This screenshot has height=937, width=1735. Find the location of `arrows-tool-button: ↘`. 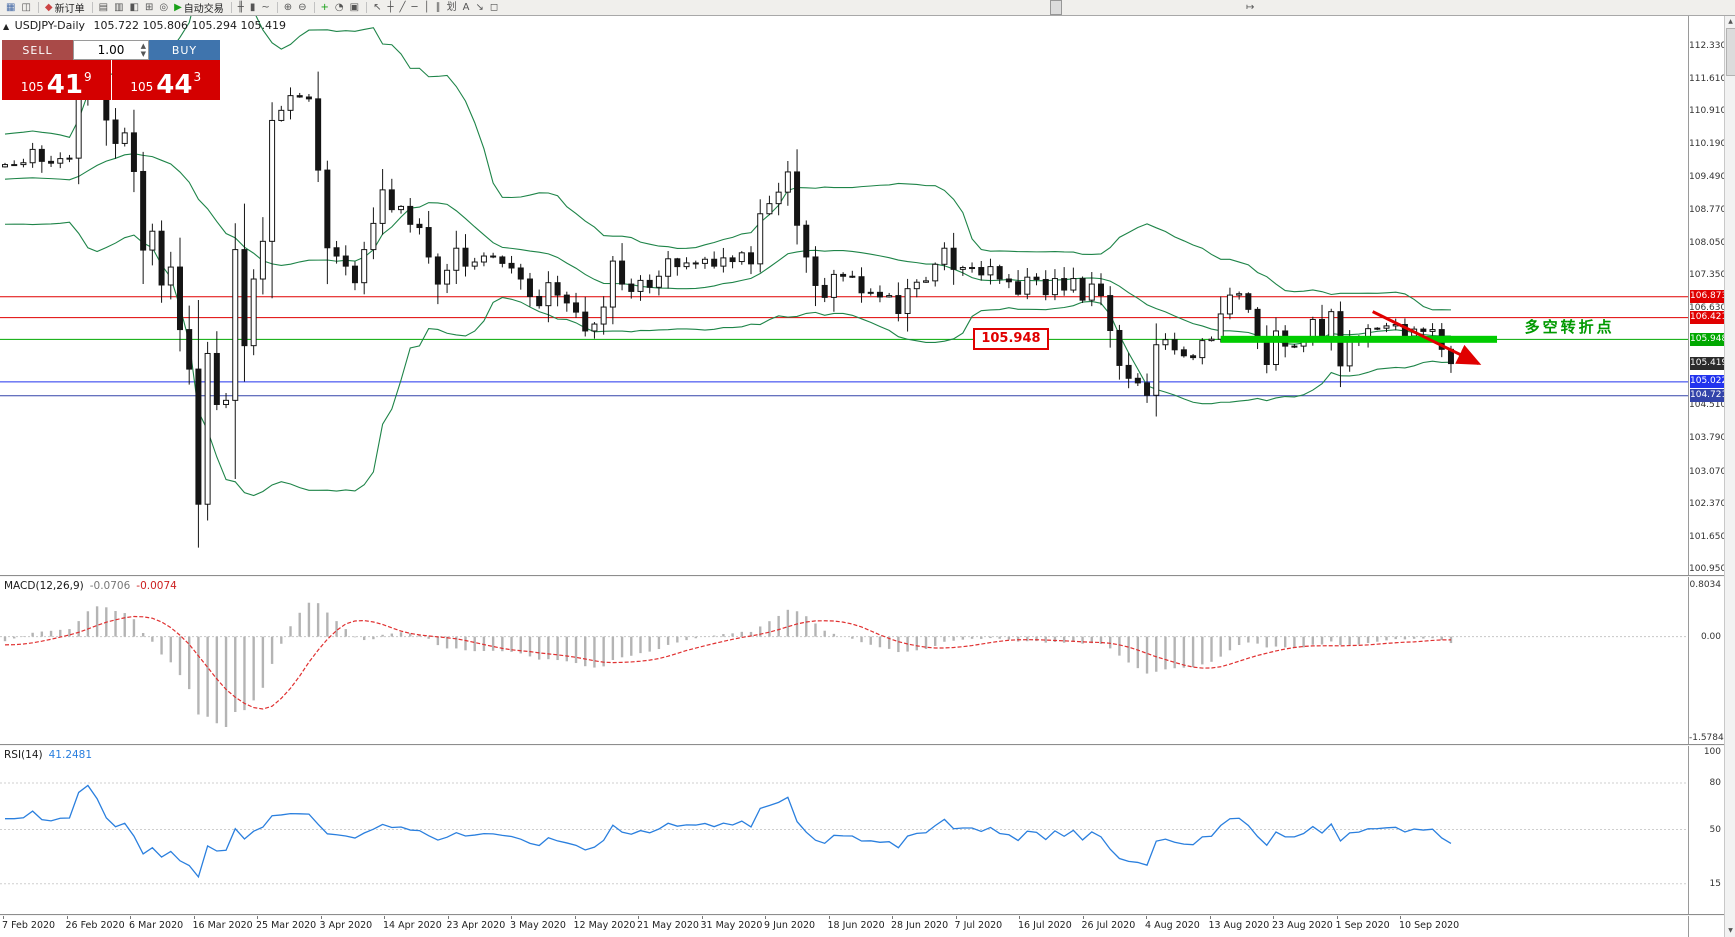

arrows-tool-button: ↘ is located at coordinates (479, 7).